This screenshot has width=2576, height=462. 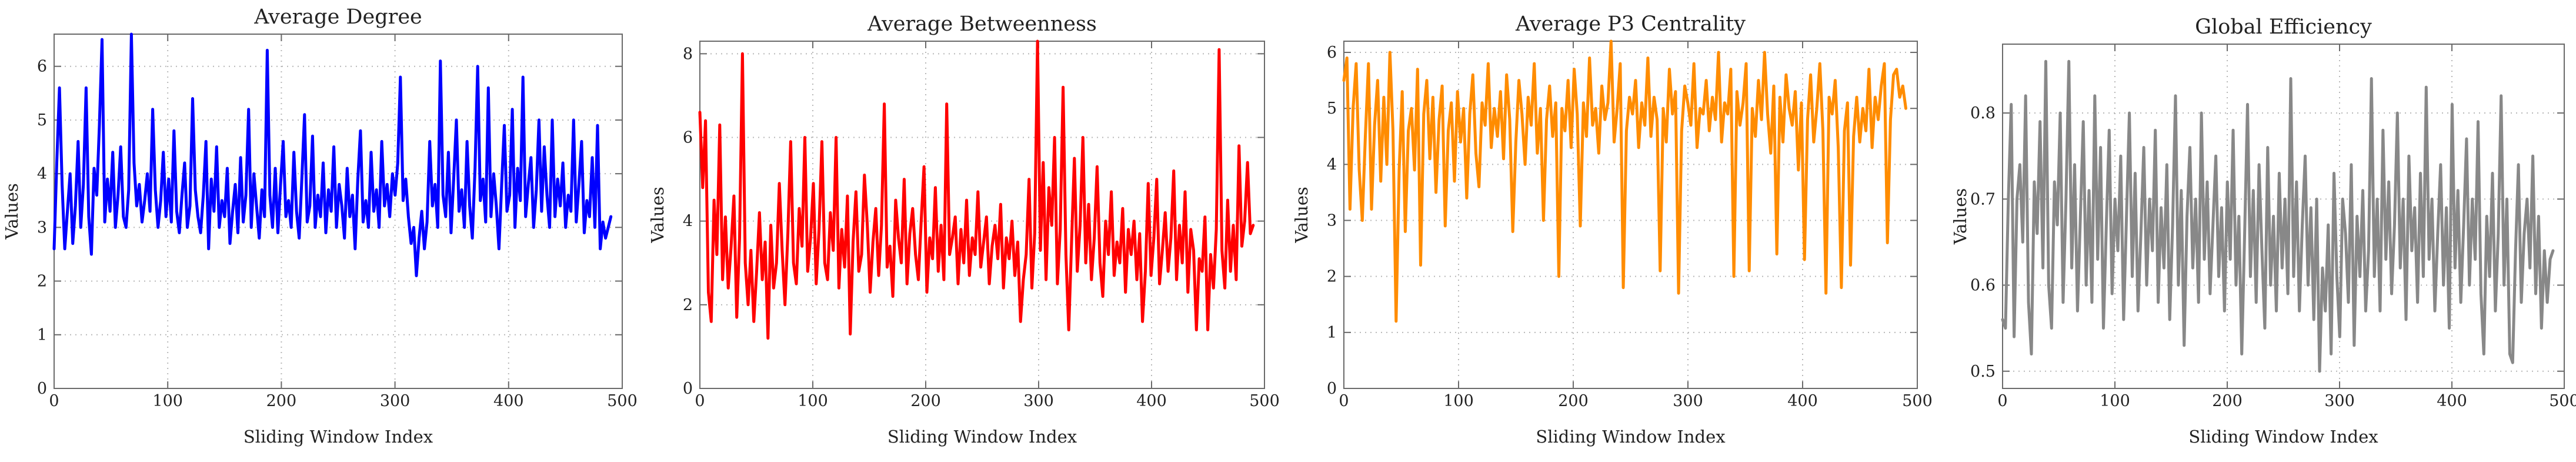 What do you see at coordinates (982, 24) in the screenshot?
I see `chart-title: Average Betweenness` at bounding box center [982, 24].